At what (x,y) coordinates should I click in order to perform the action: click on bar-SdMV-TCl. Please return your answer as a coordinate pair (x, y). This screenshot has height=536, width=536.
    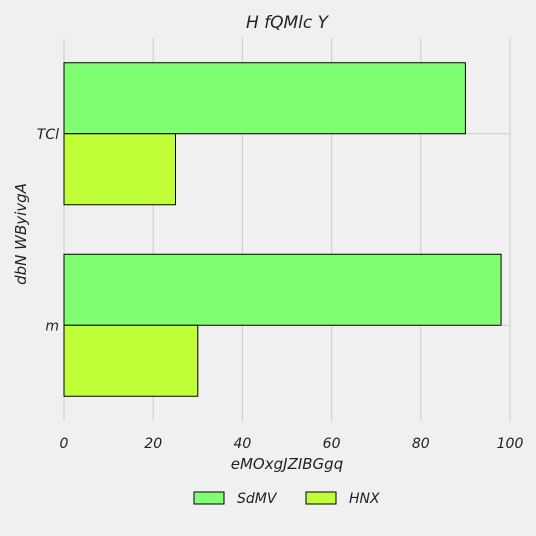
    Looking at the image, I should click on (264, 98).